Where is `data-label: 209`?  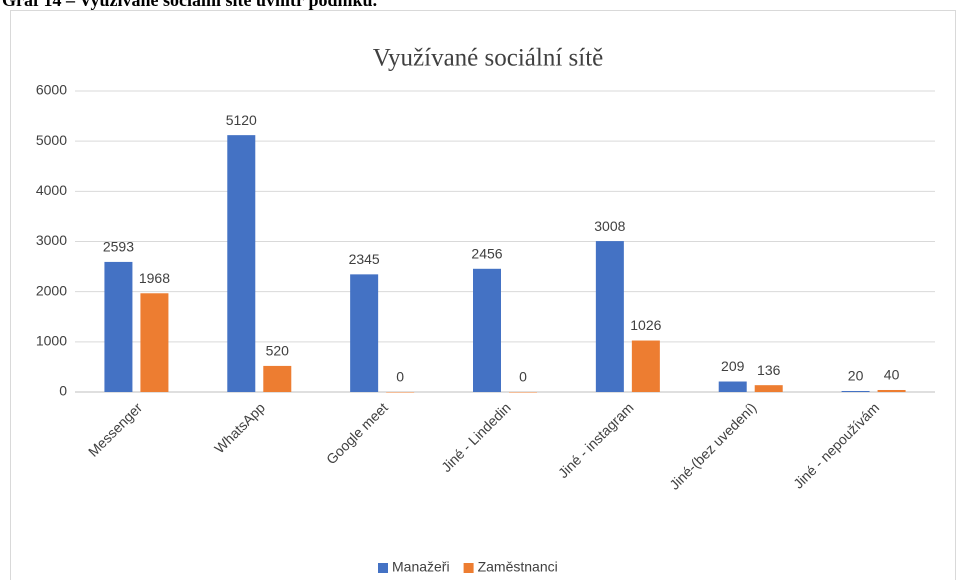 data-label: 209 is located at coordinates (733, 366).